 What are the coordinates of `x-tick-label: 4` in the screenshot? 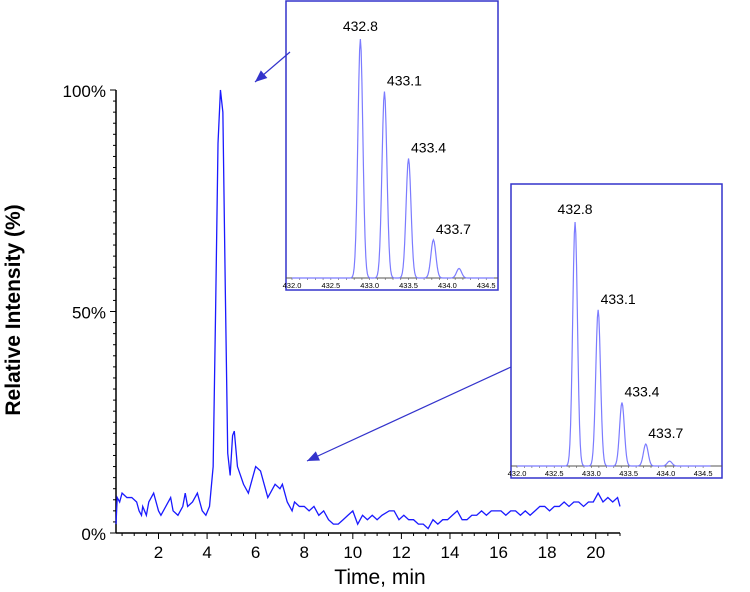 It's located at (206, 552).